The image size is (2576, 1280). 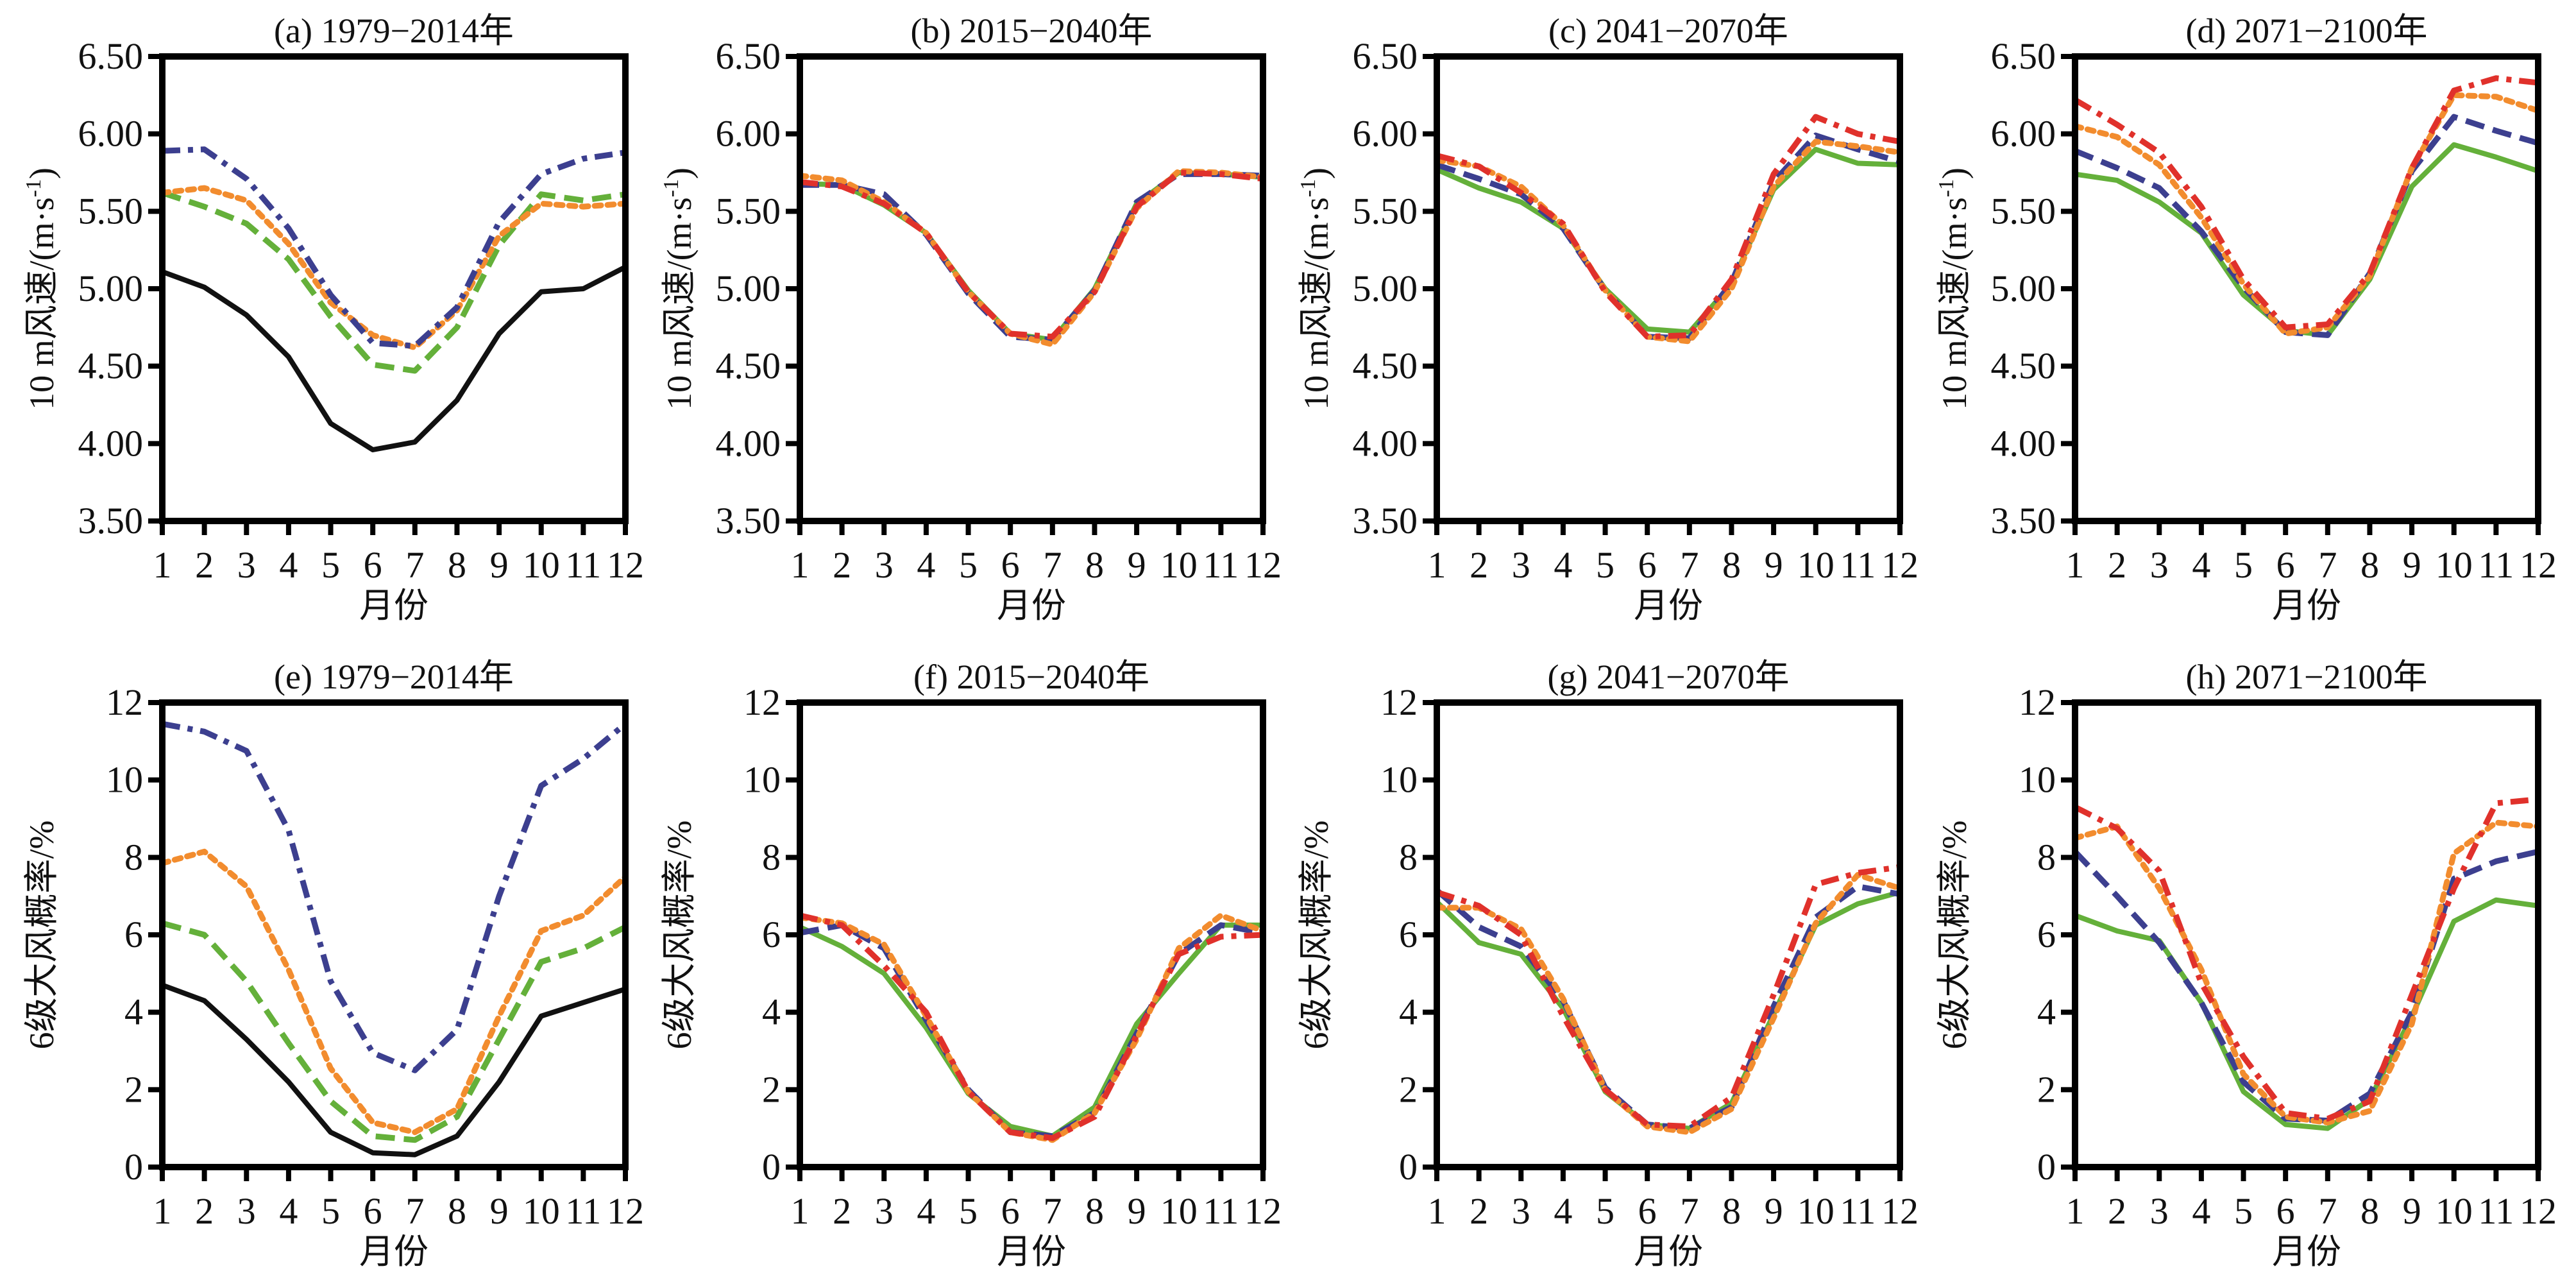 I want to click on y-tick-label: 2, so click(x=133, y=1089).